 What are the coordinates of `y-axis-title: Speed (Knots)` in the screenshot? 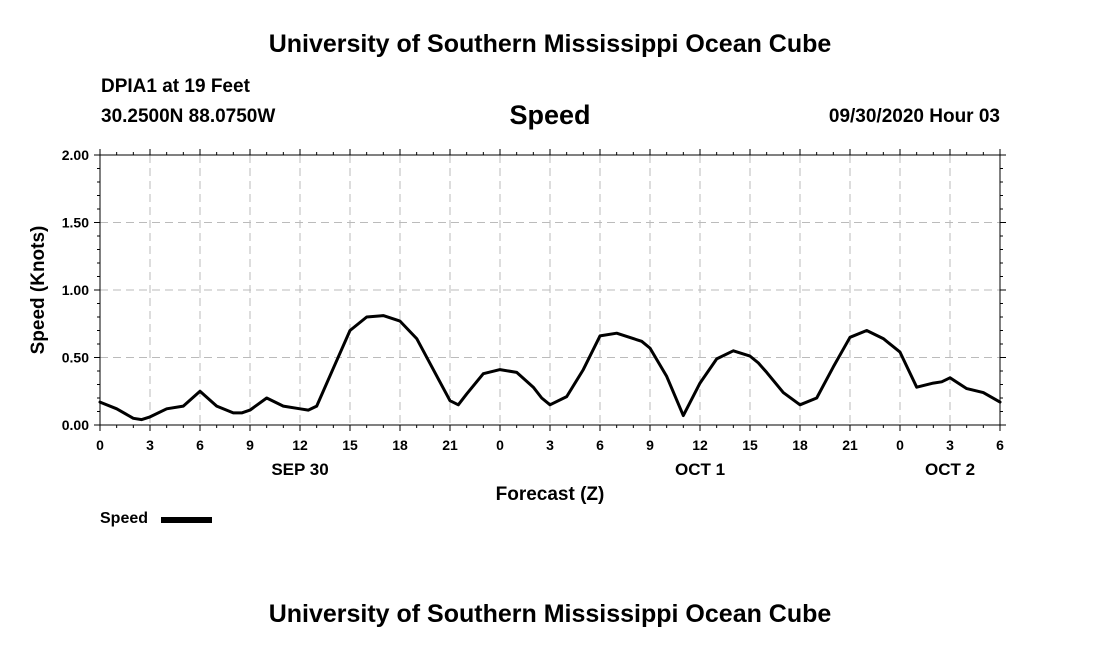 It's located at (38, 290).